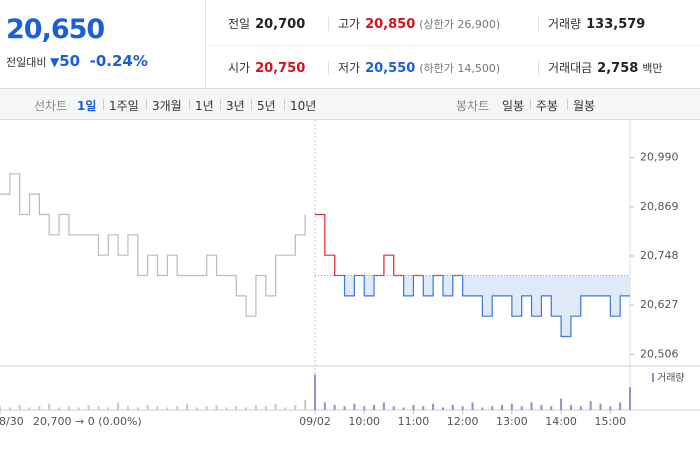 This screenshot has height=450, width=700. Describe the element at coordinates (390, 68) in the screenshot. I see `stat-value: 20,550` at that location.